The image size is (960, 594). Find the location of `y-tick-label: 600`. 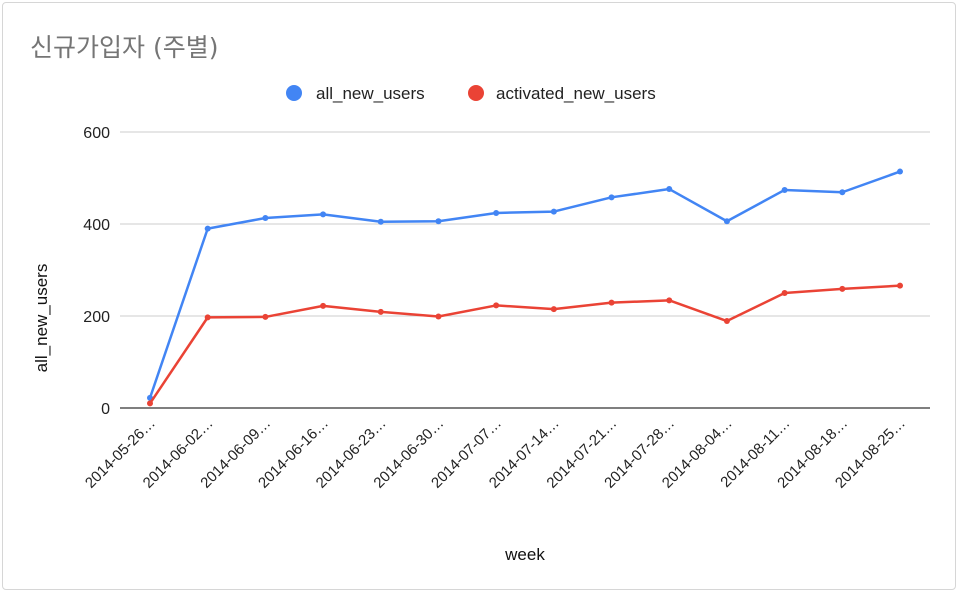

y-tick-label: 600 is located at coordinates (96, 133).